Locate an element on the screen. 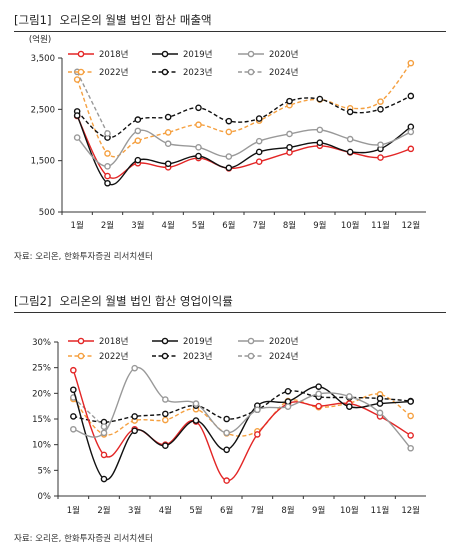 The height and width of the screenshot is (553, 460). x-tick-label: 5월 is located at coordinates (195, 510).